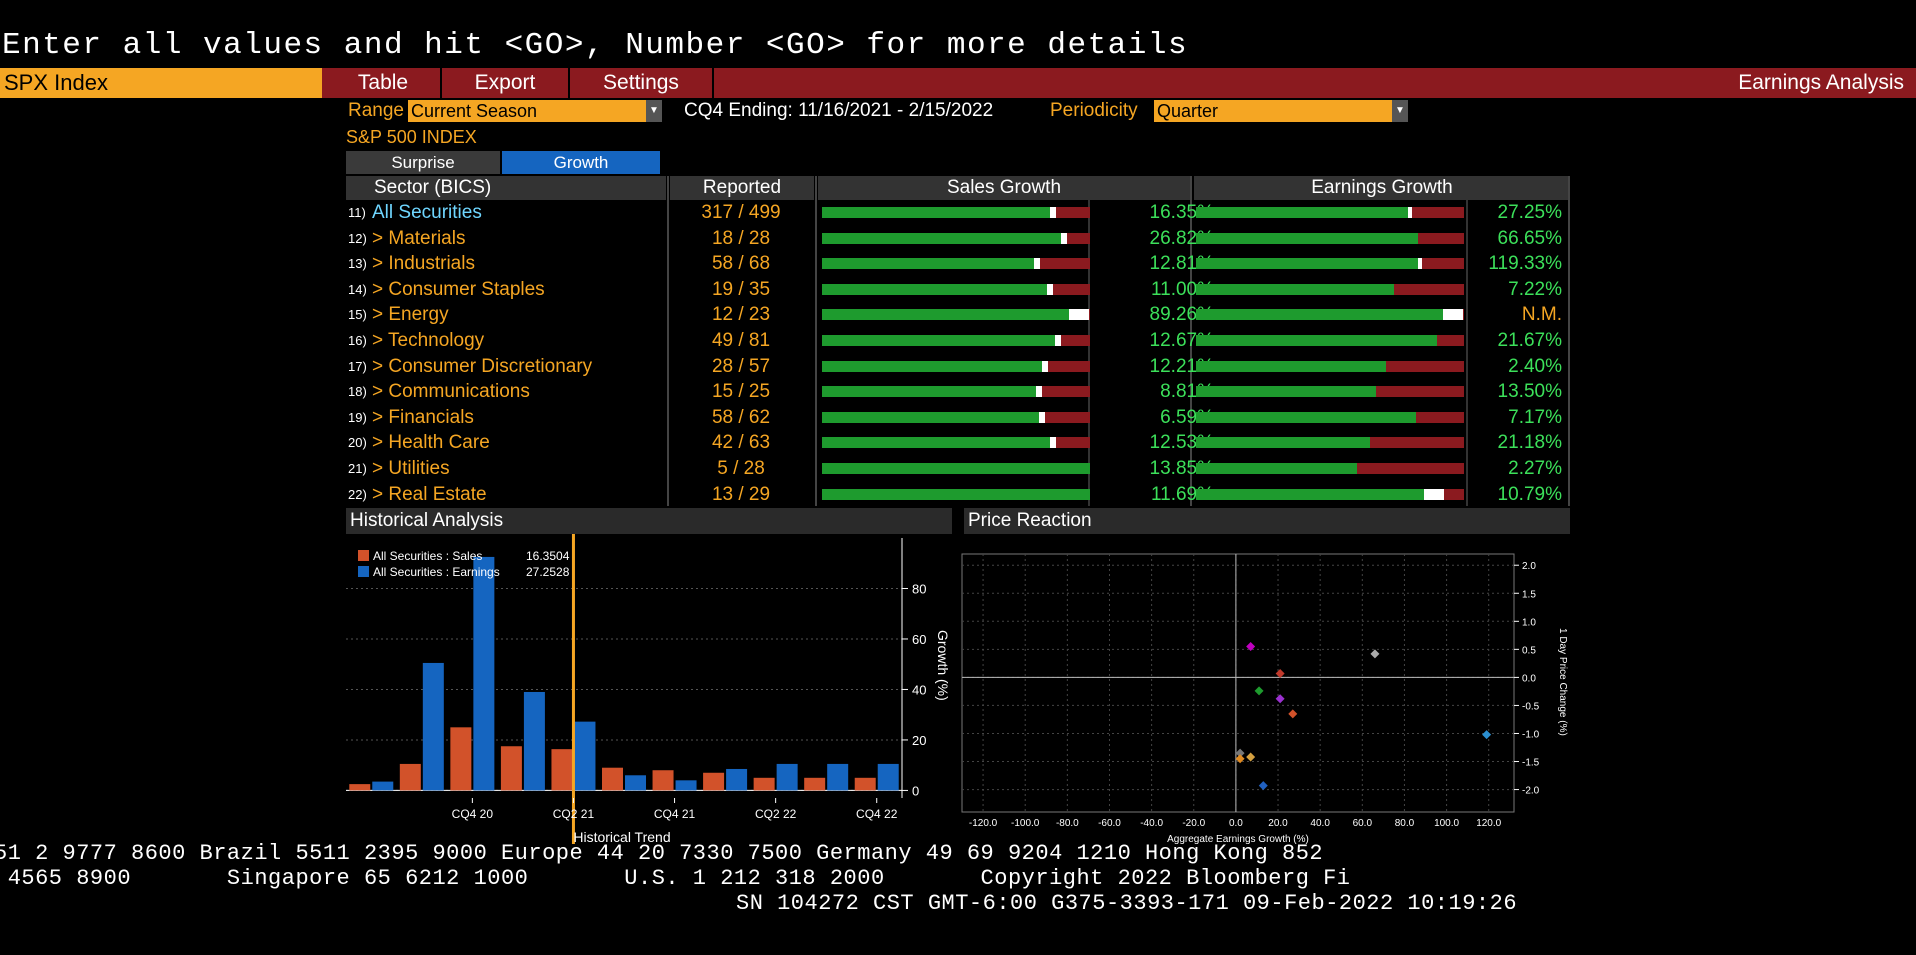 The width and height of the screenshot is (1916, 955). Describe the element at coordinates (919, 639) in the screenshot. I see `y-tick-label: 60` at that location.